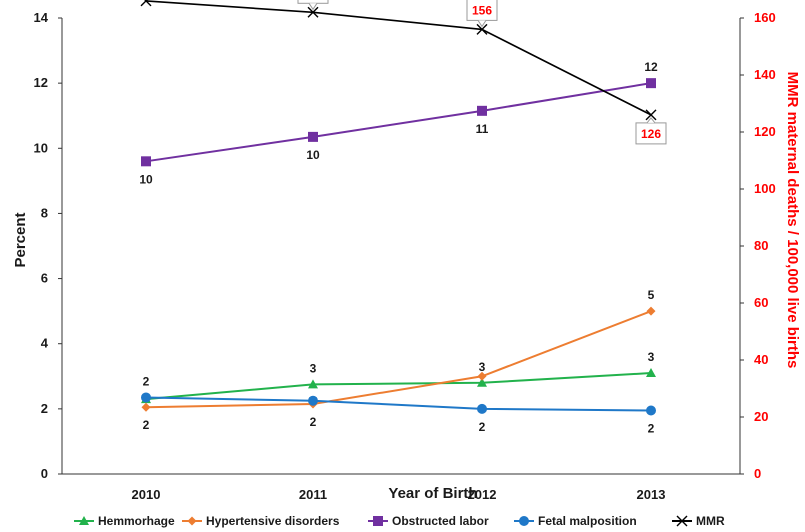 This screenshot has width=805, height=532. What do you see at coordinates (440, 521) in the screenshot?
I see `legend-label: Obstructed labor` at bounding box center [440, 521].